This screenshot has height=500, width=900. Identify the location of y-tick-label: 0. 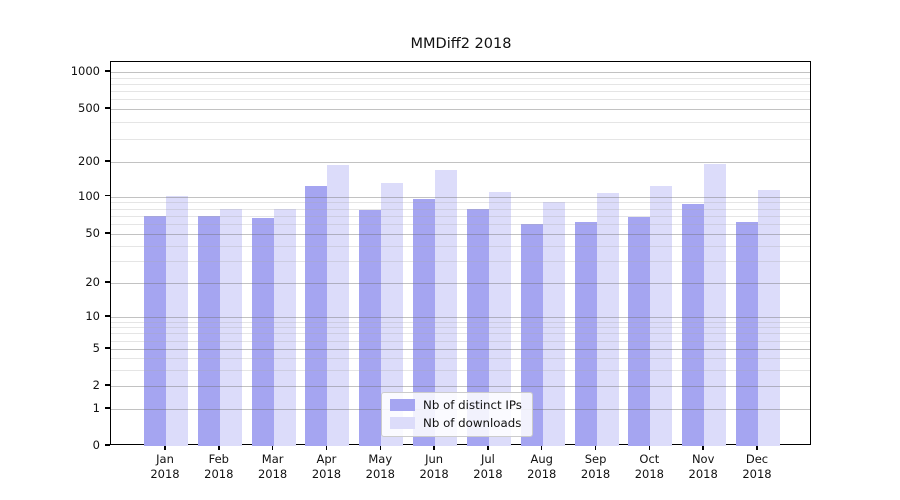
(96, 445).